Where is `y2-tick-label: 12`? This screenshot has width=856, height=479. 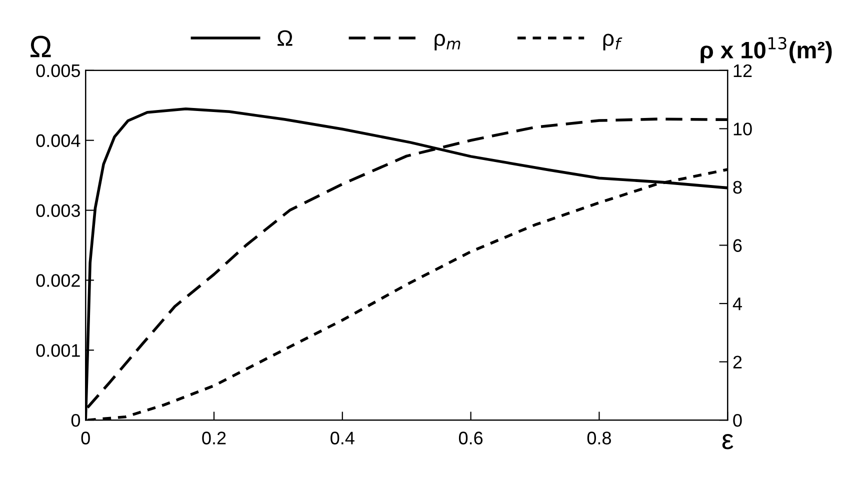 y2-tick-label: 12 is located at coordinates (743, 70).